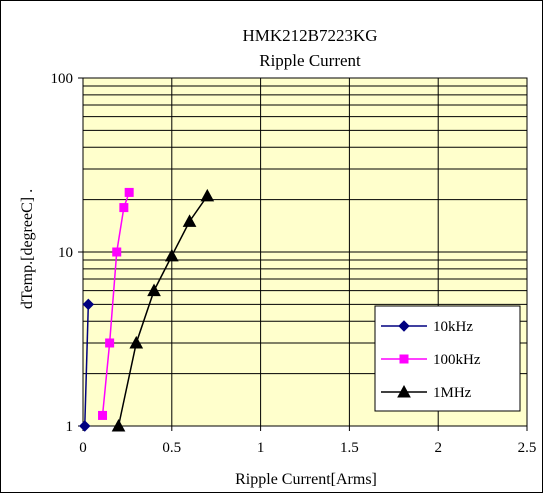 This screenshot has height=498, width=543. Describe the element at coordinates (65, 253) in the screenshot. I see `y-tick-label: 10` at that location.